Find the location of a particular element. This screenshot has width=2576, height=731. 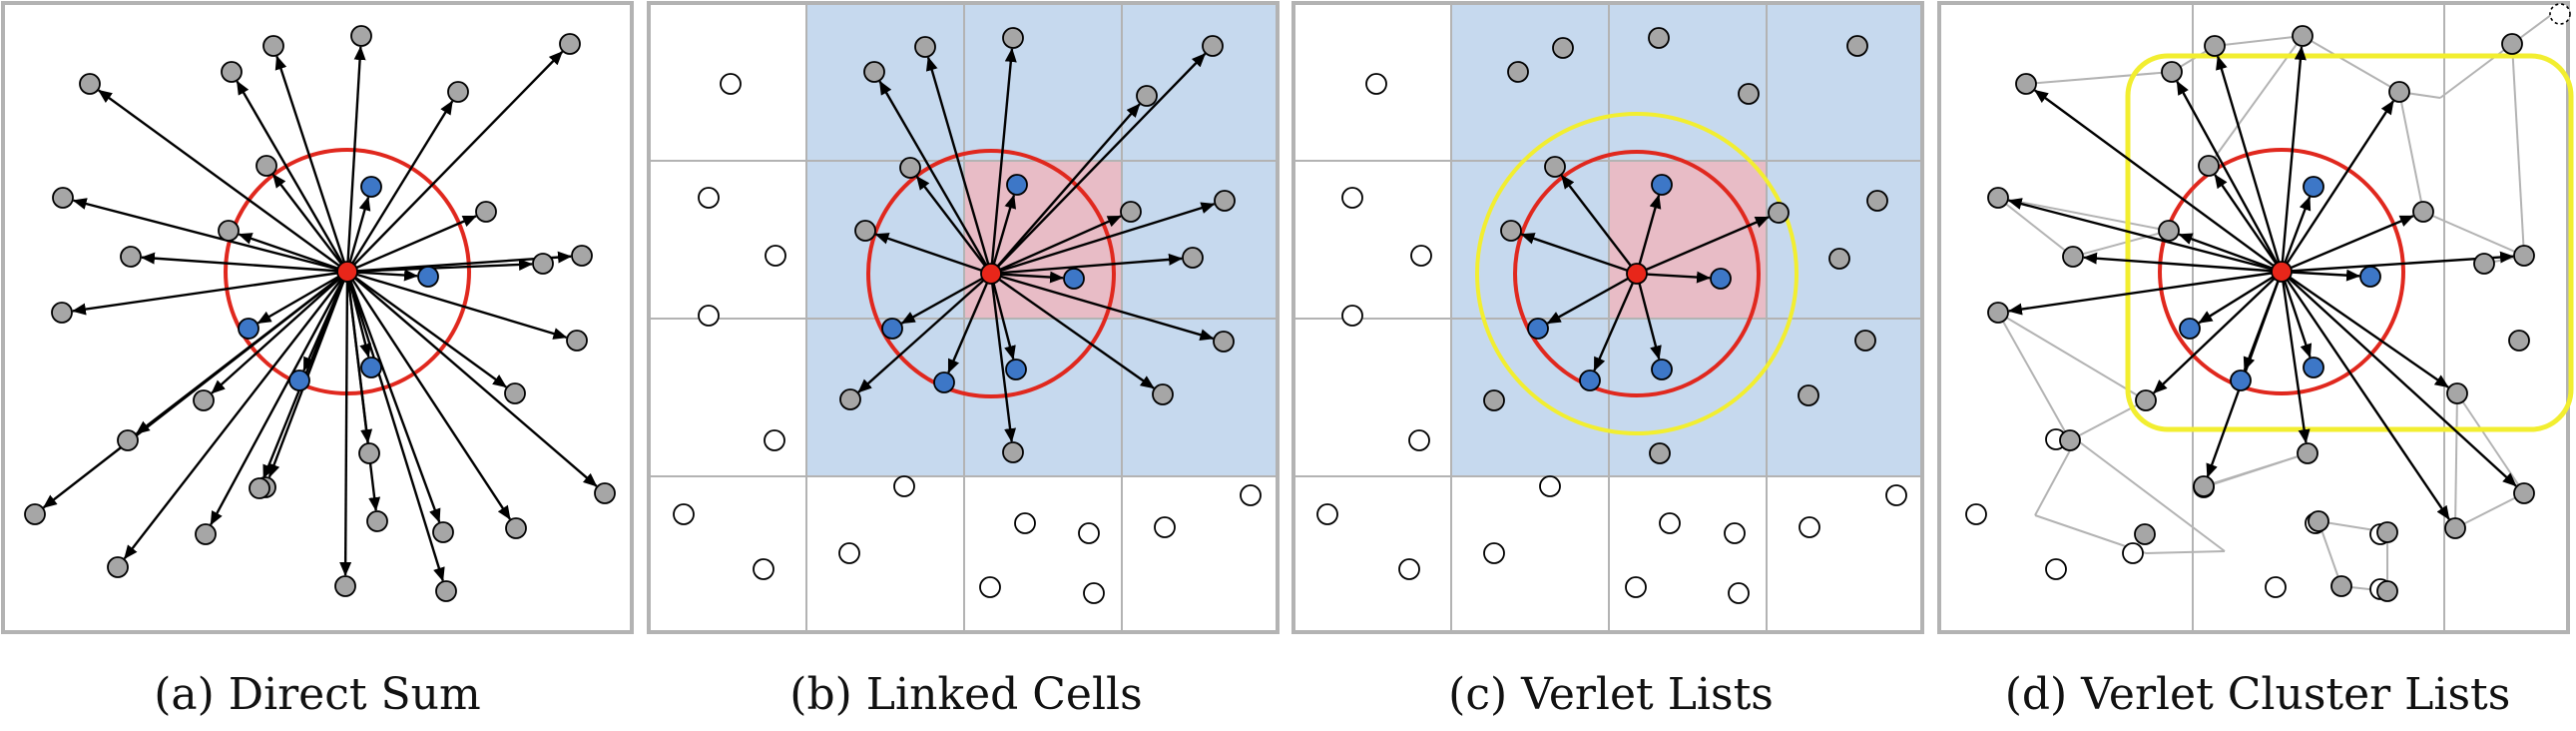

caption-direct-sum: (a) Direct Sum is located at coordinates (318, 694).